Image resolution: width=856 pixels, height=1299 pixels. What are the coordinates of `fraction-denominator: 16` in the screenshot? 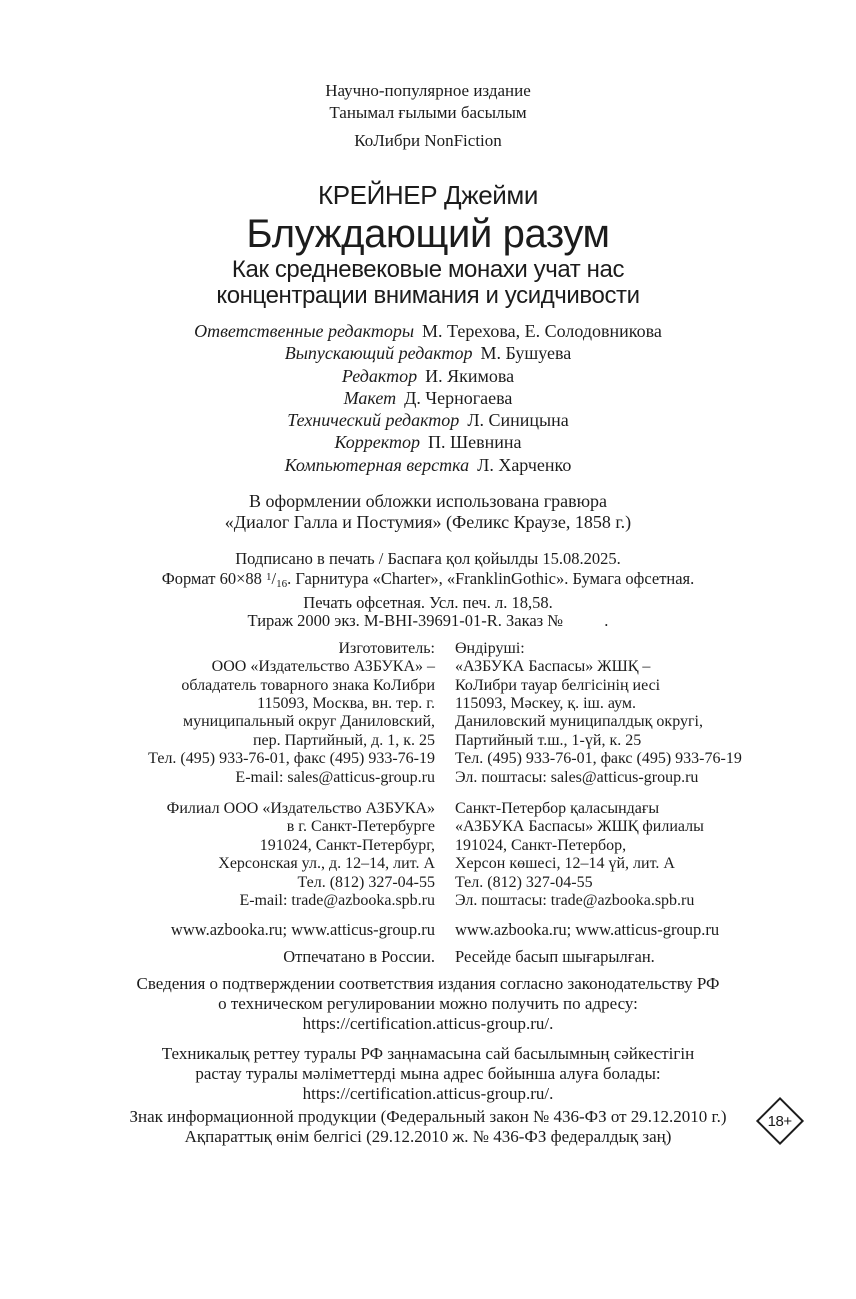 It's located at (282, 584).